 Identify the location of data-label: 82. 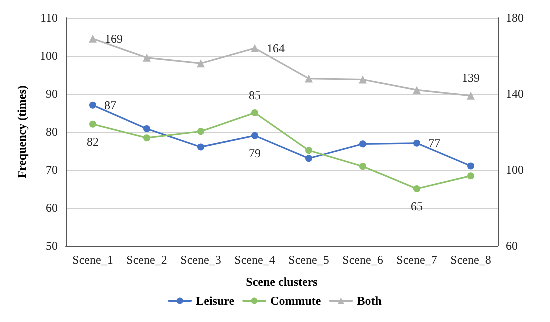
(93, 141).